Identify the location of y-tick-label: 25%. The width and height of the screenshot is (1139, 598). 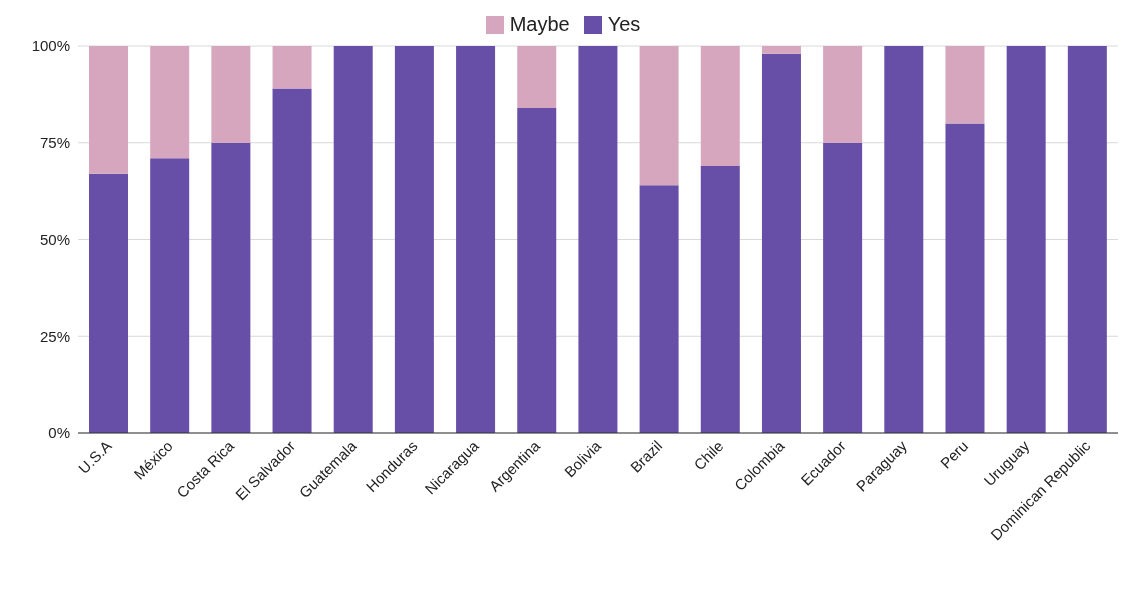
(54, 336).